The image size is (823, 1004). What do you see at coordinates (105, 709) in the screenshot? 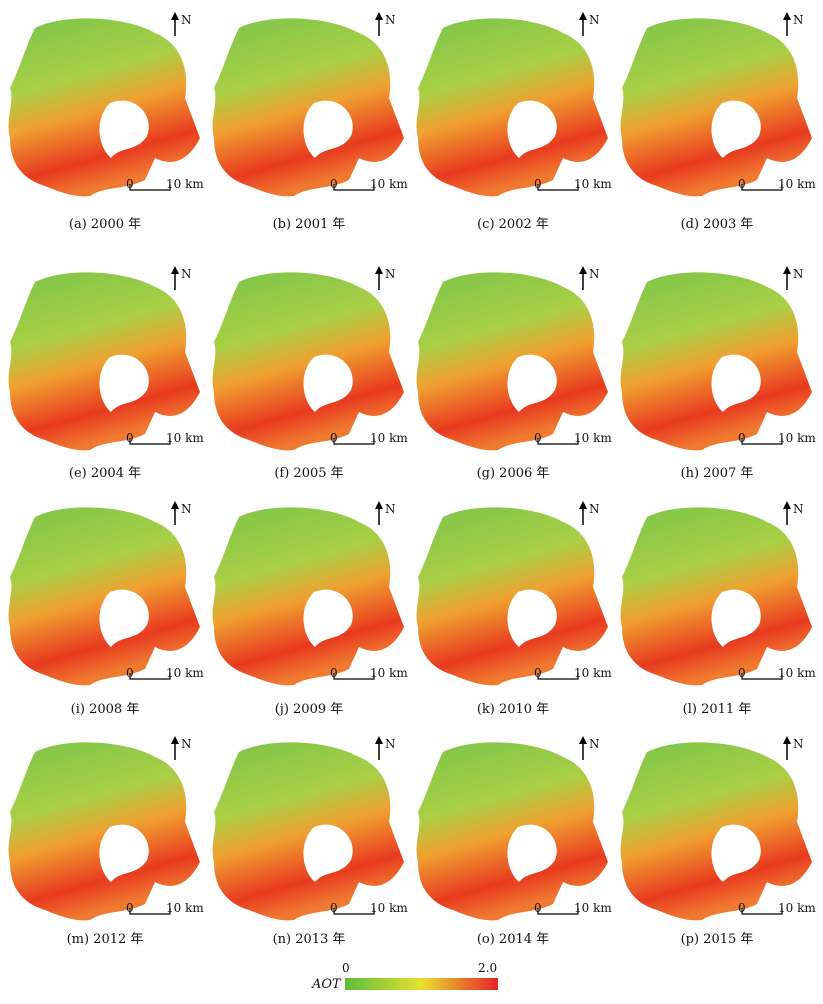
I see `panel-caption: (i) 2008 年` at bounding box center [105, 709].